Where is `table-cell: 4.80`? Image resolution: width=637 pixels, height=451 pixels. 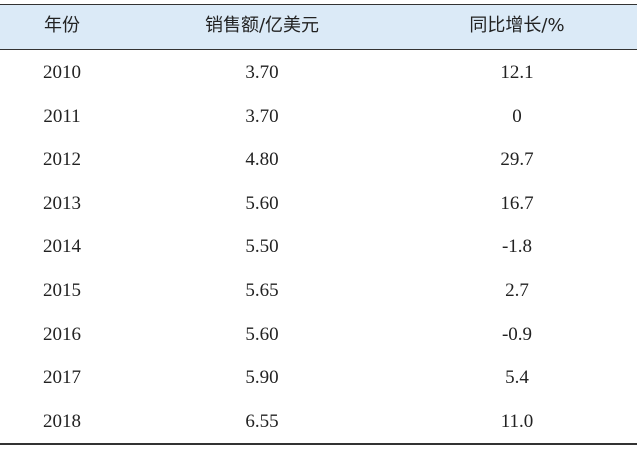 table-cell: 4.80 is located at coordinates (262, 160).